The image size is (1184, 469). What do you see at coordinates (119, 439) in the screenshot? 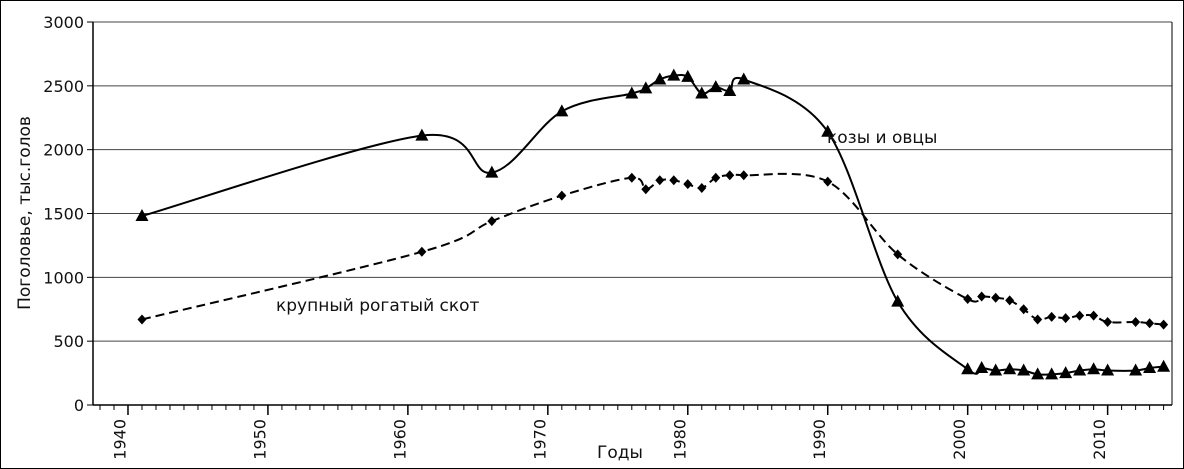
I see `x-tick-label: 1940` at bounding box center [119, 439].